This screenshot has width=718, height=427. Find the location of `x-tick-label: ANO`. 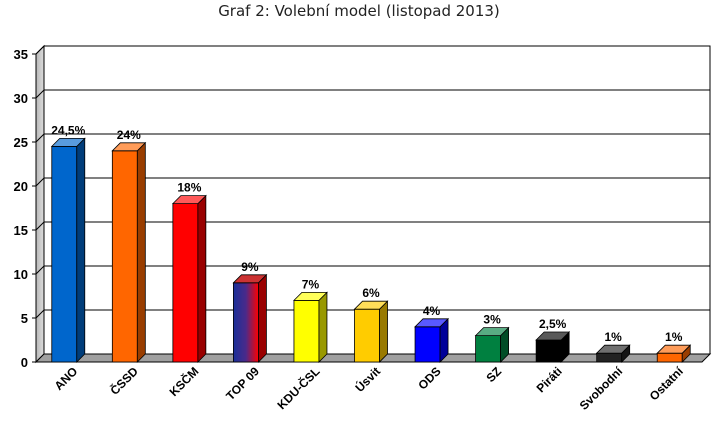

x-tick-label: ANO is located at coordinates (66, 378).